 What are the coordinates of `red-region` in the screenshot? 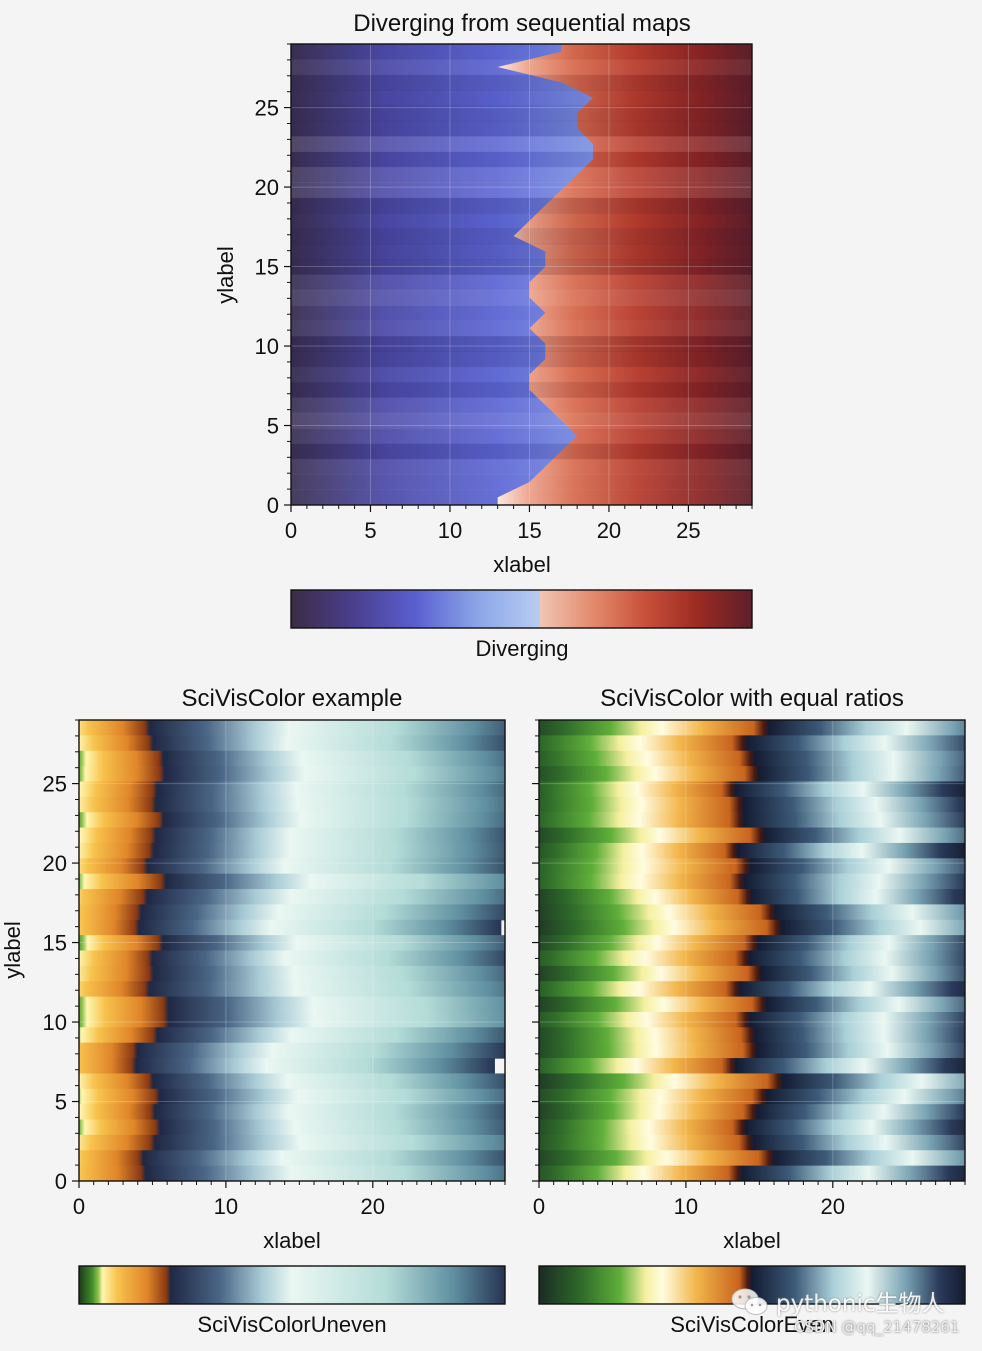 It's located at (624, 274).